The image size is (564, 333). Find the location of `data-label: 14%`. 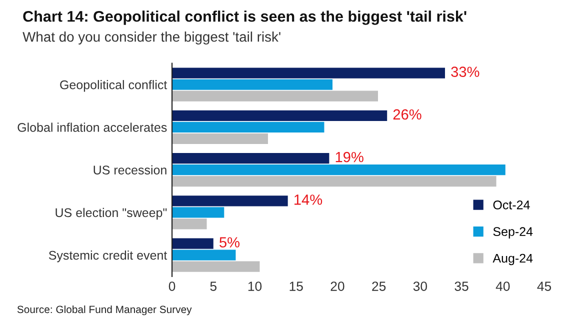

data-label: 14% is located at coordinates (308, 199).